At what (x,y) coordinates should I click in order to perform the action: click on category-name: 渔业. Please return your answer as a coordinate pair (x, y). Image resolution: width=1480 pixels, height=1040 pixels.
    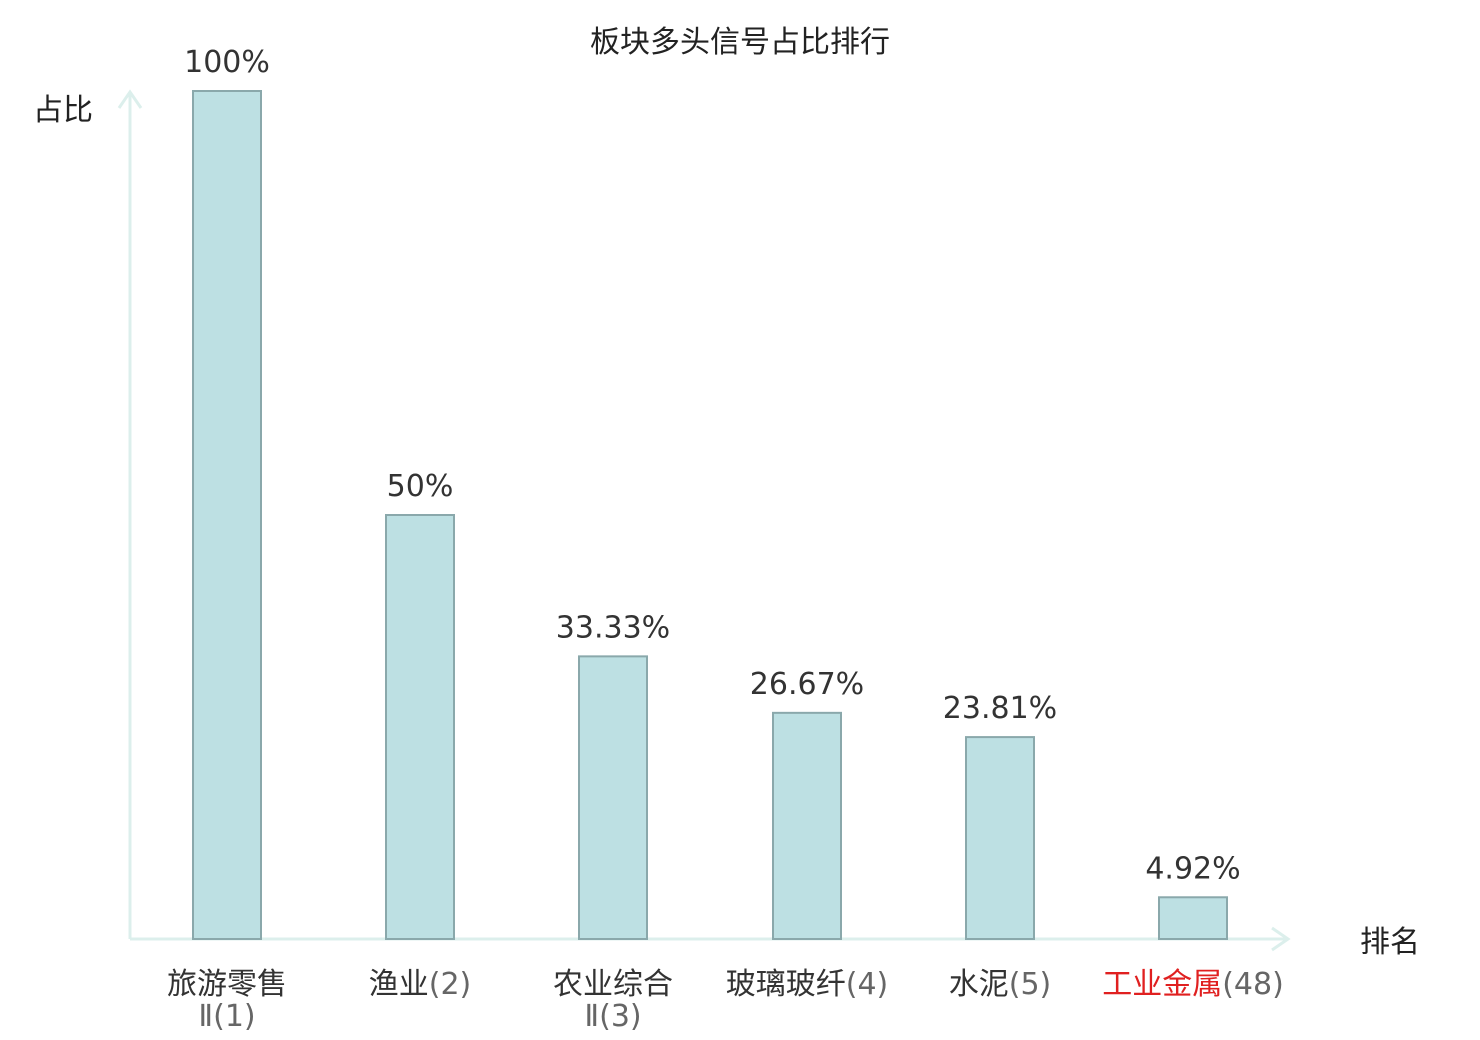
    Looking at the image, I should click on (399, 984).